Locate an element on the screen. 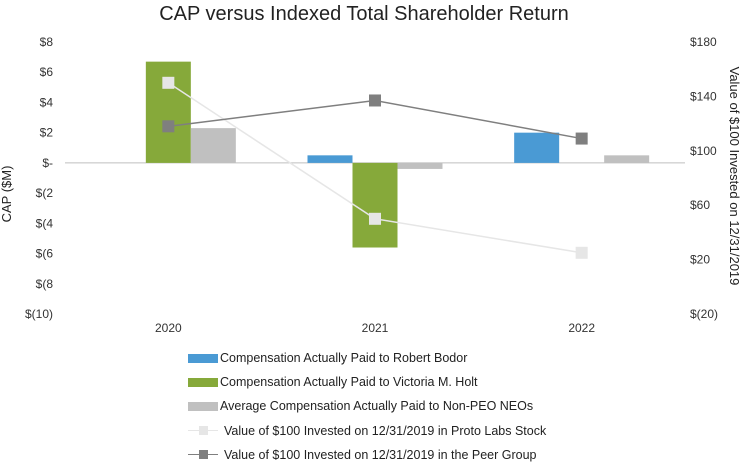 The width and height of the screenshot is (746, 467). series-1-marker-2022 is located at coordinates (581, 252).